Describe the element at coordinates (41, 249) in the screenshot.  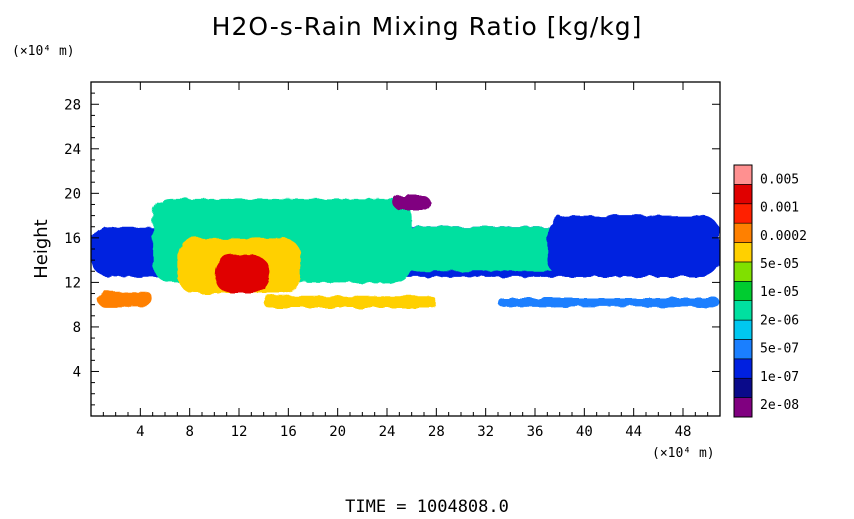
I see `y-axis-label: Height` at that location.